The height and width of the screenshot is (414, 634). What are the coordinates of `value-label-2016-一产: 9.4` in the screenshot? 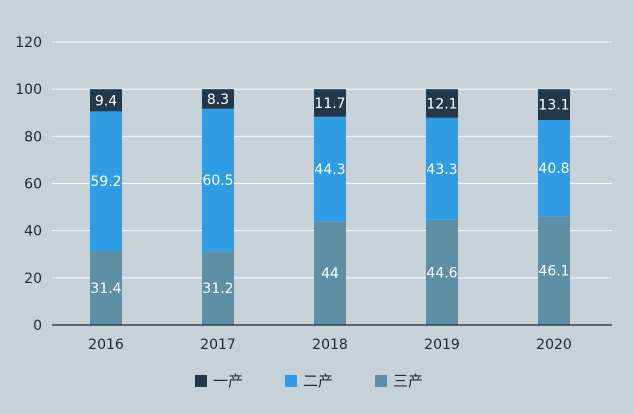 It's located at (106, 101).